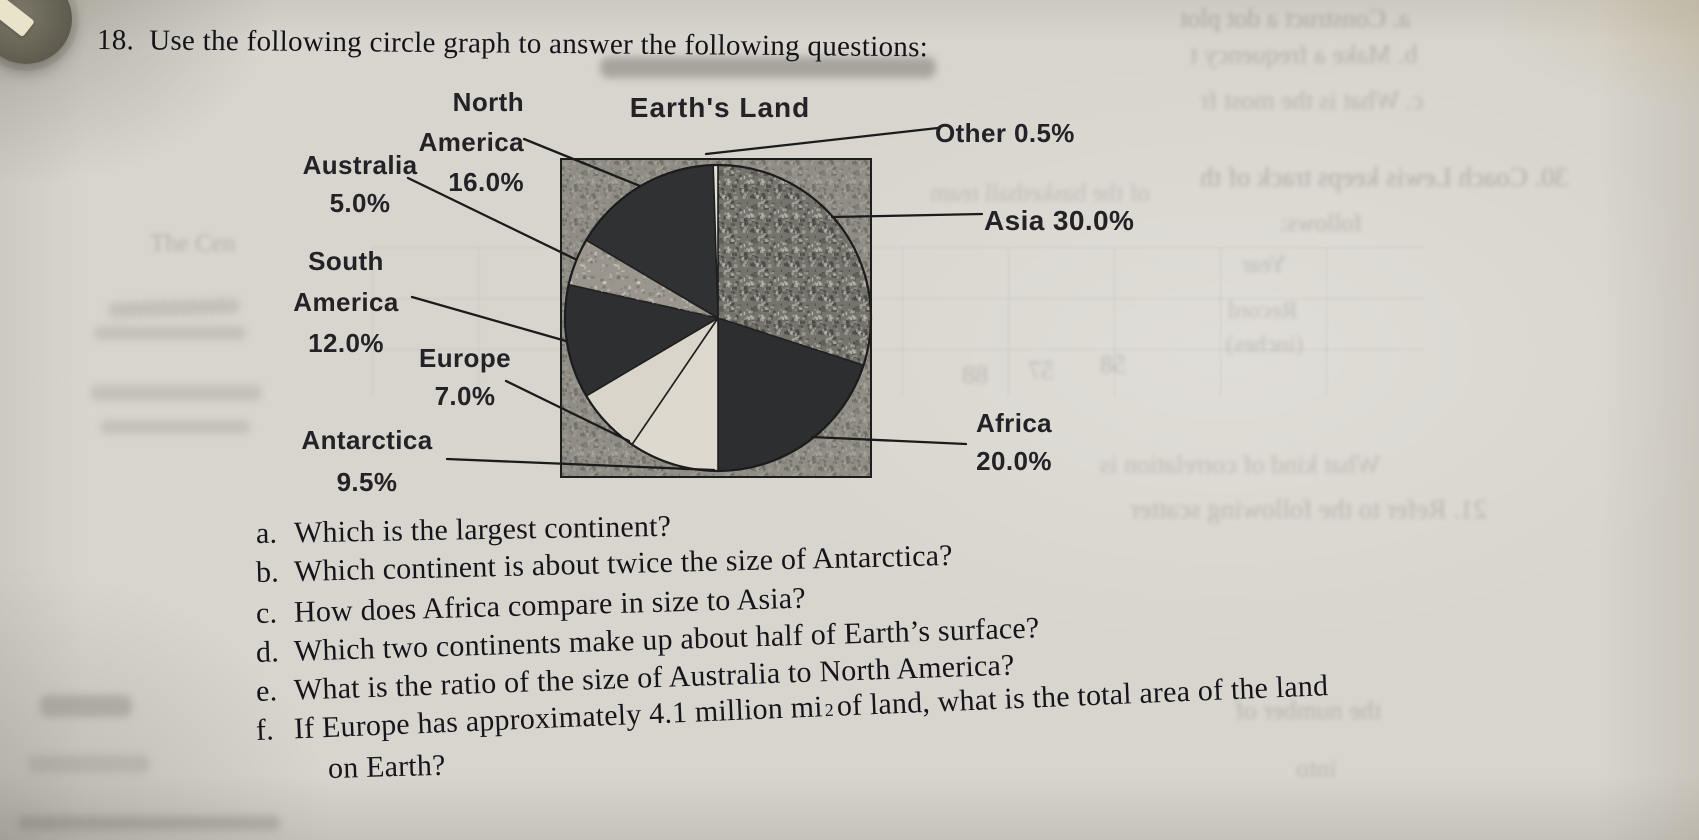  Describe the element at coordinates (1014, 461) in the screenshot. I see `label-line: 20.0%` at that location.